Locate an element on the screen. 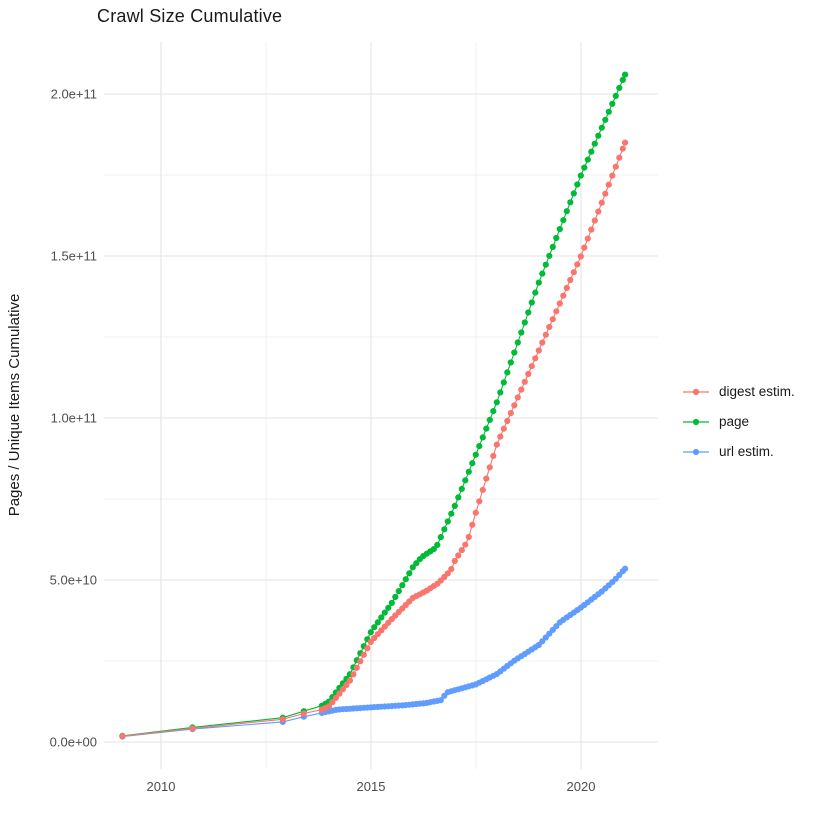 The image size is (826, 827). x-tick-label: 2020 is located at coordinates (581, 786).